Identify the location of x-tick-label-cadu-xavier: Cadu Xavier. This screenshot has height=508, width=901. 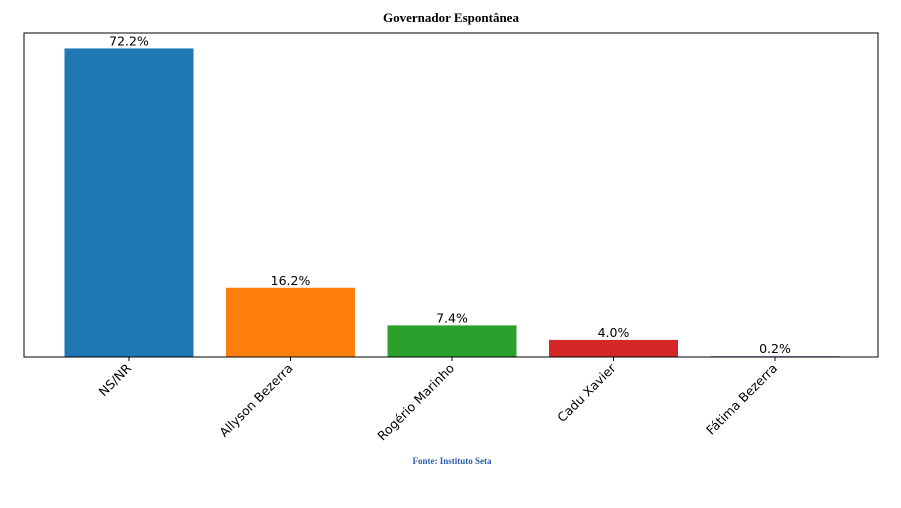
(586, 392).